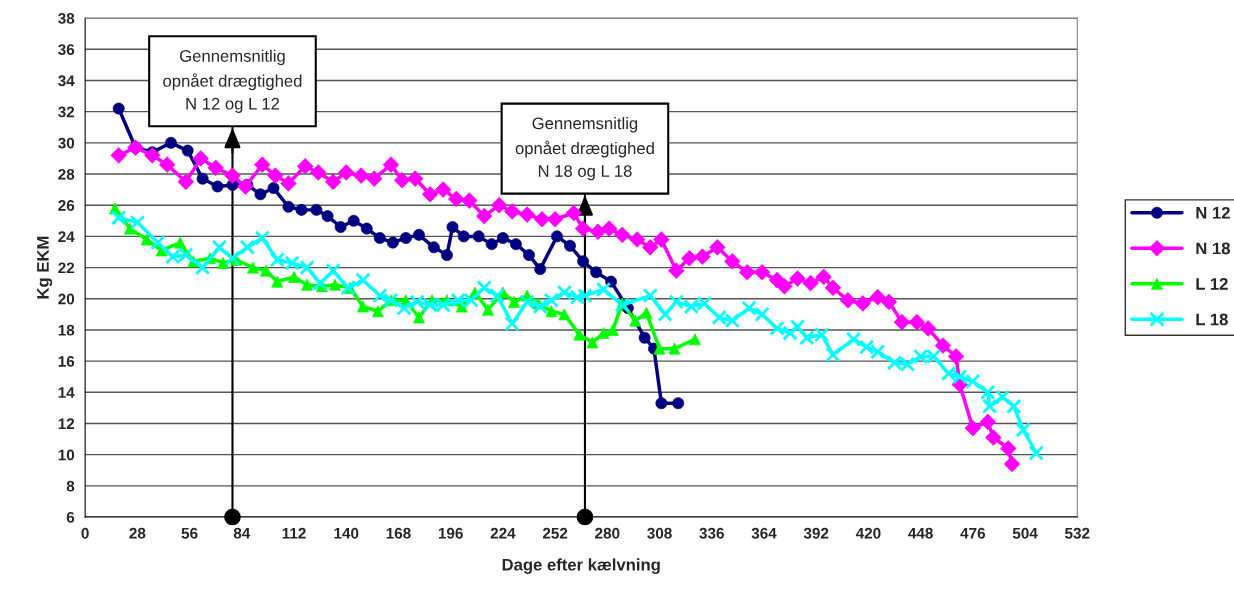 The image size is (1234, 604). Describe the element at coordinates (66, 174) in the screenshot. I see `y-tick-label: 28` at that location.